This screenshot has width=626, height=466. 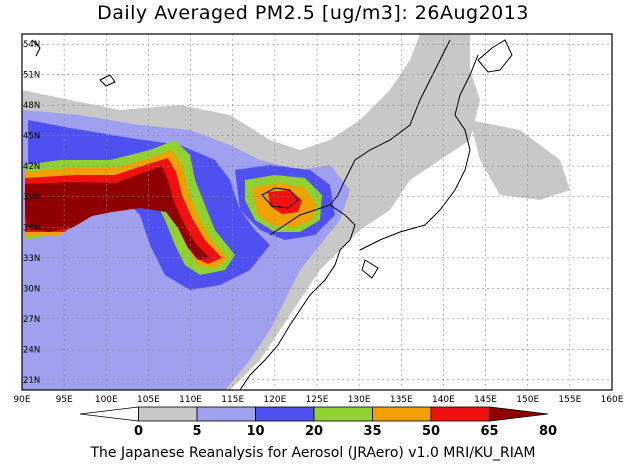 What do you see at coordinates (520, 160) in the screenshot?
I see `band-5-10-east` at bounding box center [520, 160].